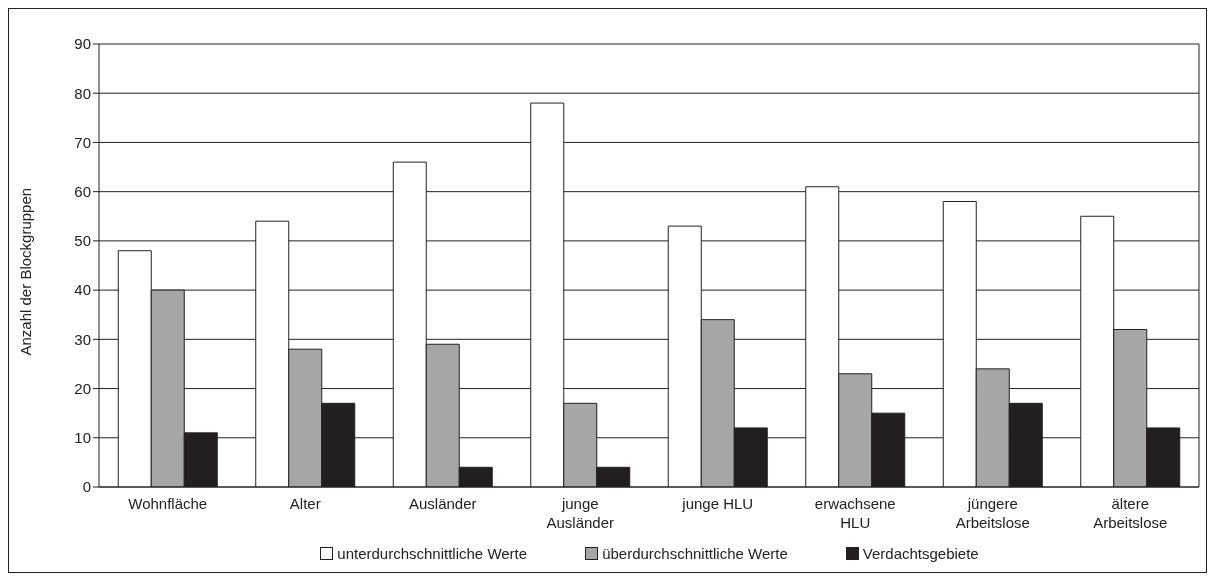 This screenshot has height=581, width=1215. I want to click on x-tick-label: Wohnfläche, so click(168, 503).